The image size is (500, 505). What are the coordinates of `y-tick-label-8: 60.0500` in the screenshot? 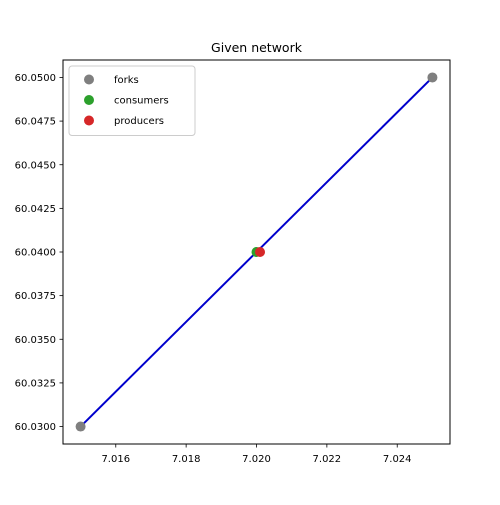 It's located at (35, 78).